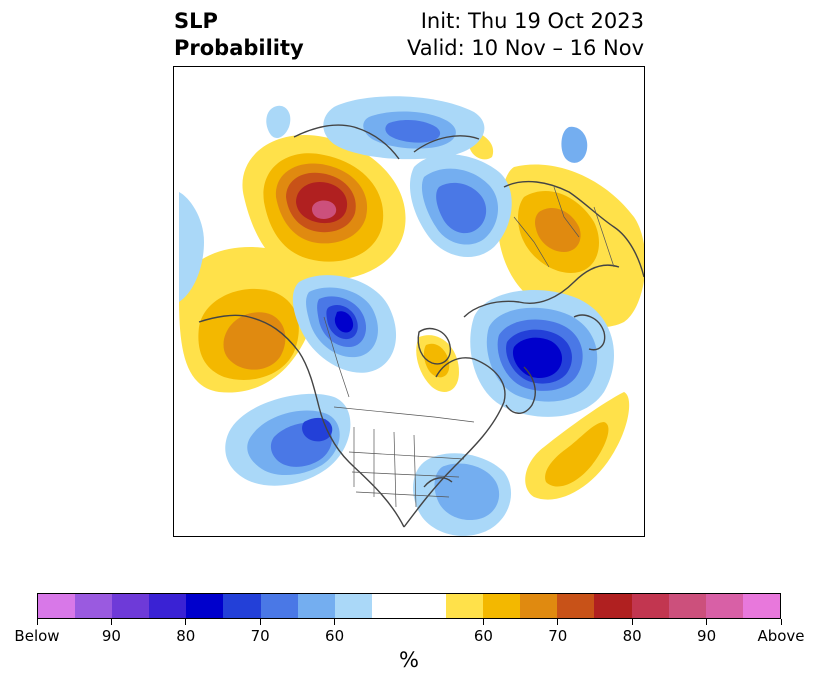 Image resolution: width=819 pixels, height=686 pixels. What do you see at coordinates (542, 353) in the screenshot?
I see `anomaly-iceland-below` at bounding box center [542, 353].